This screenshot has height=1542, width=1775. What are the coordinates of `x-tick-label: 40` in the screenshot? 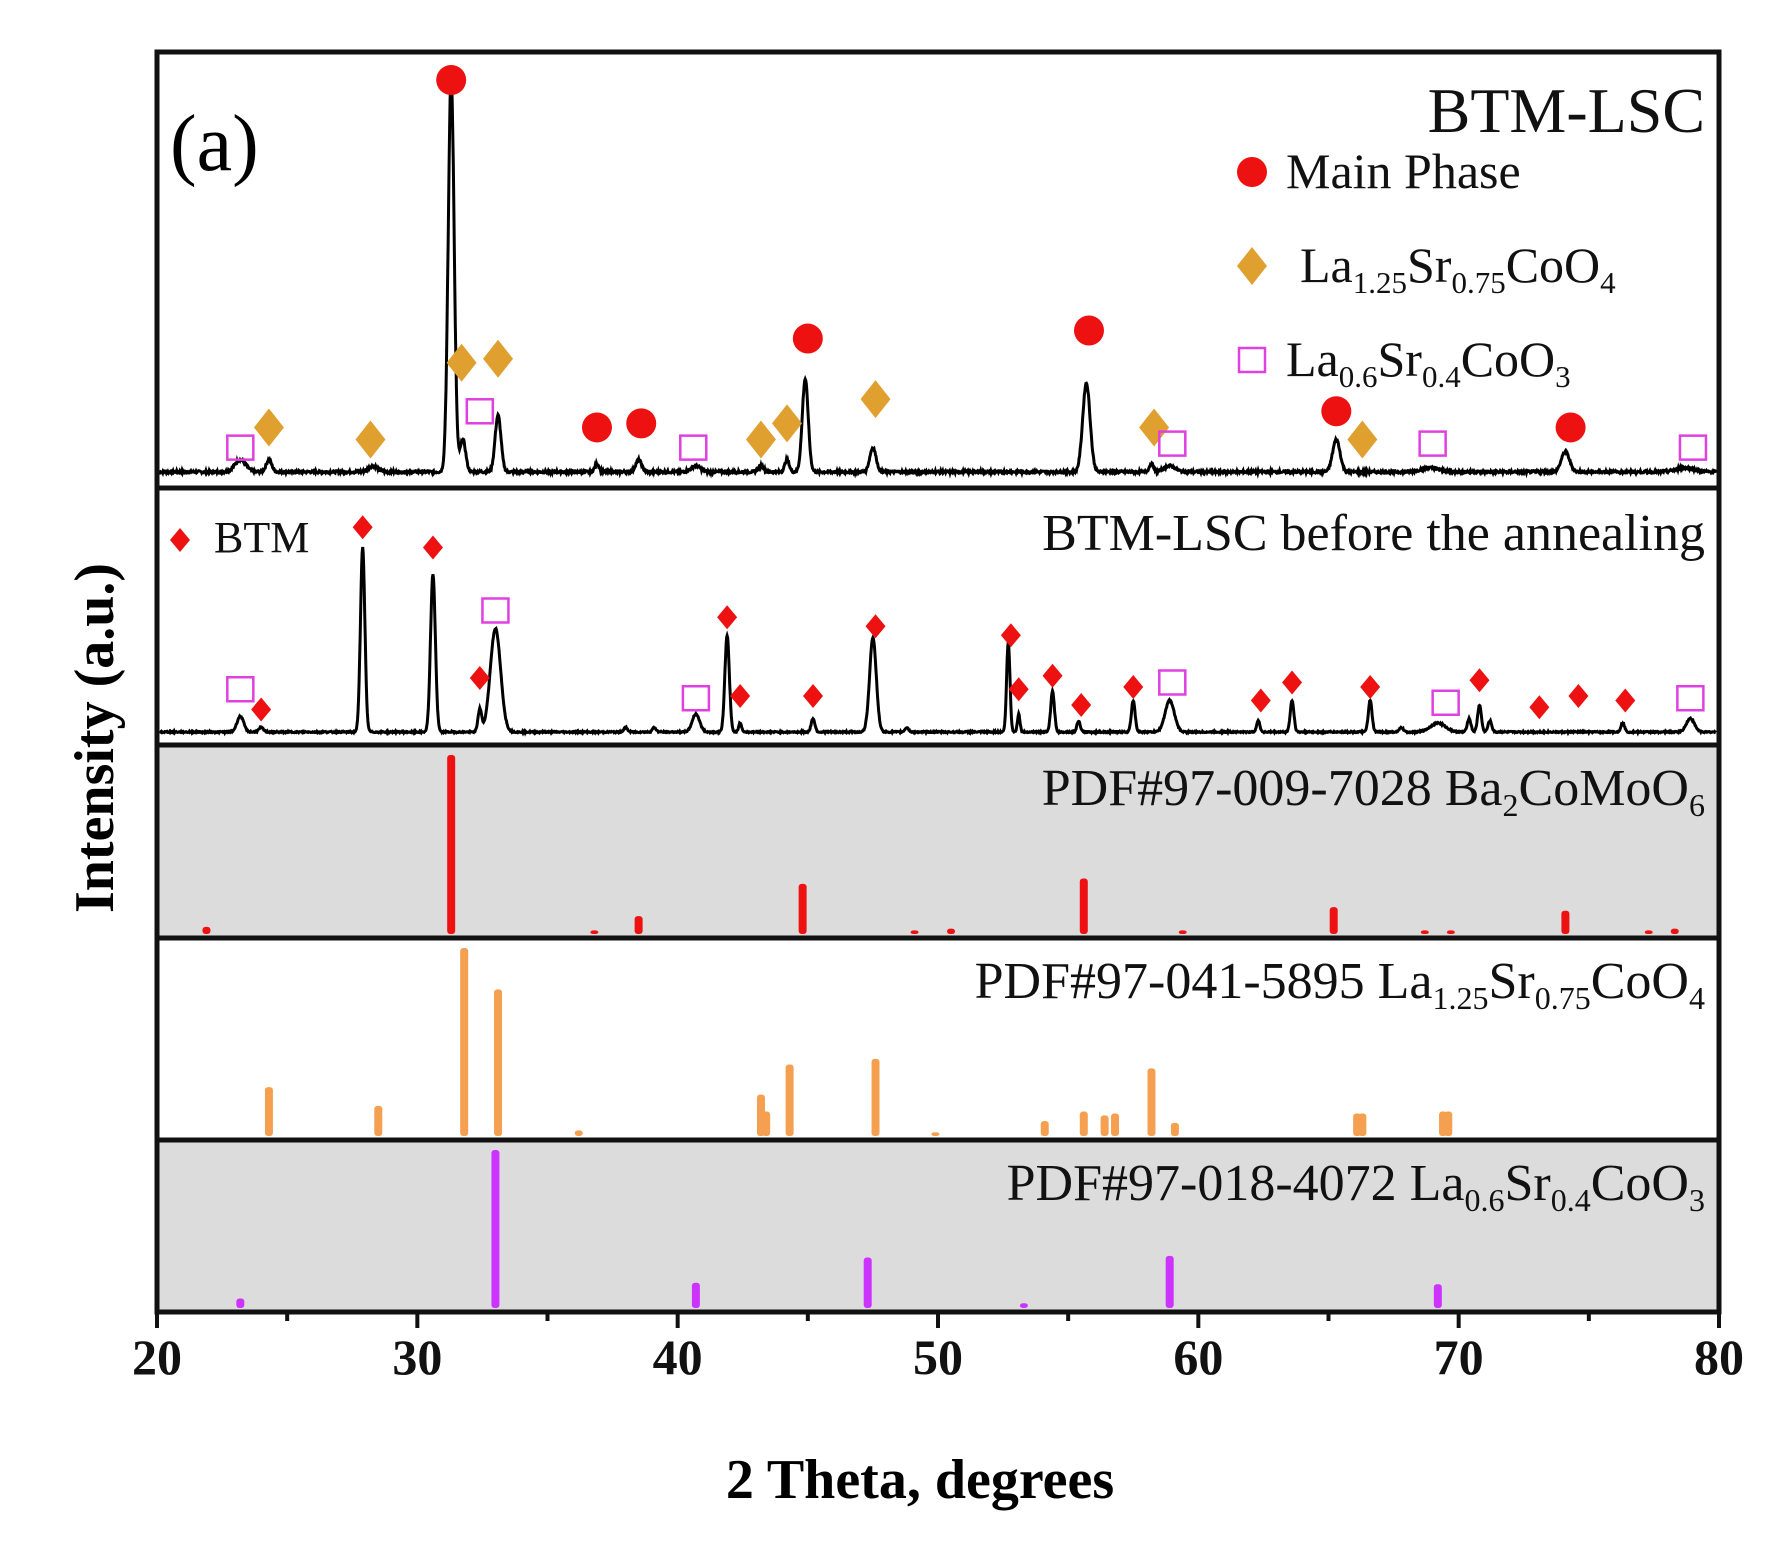 It's located at (678, 1357).